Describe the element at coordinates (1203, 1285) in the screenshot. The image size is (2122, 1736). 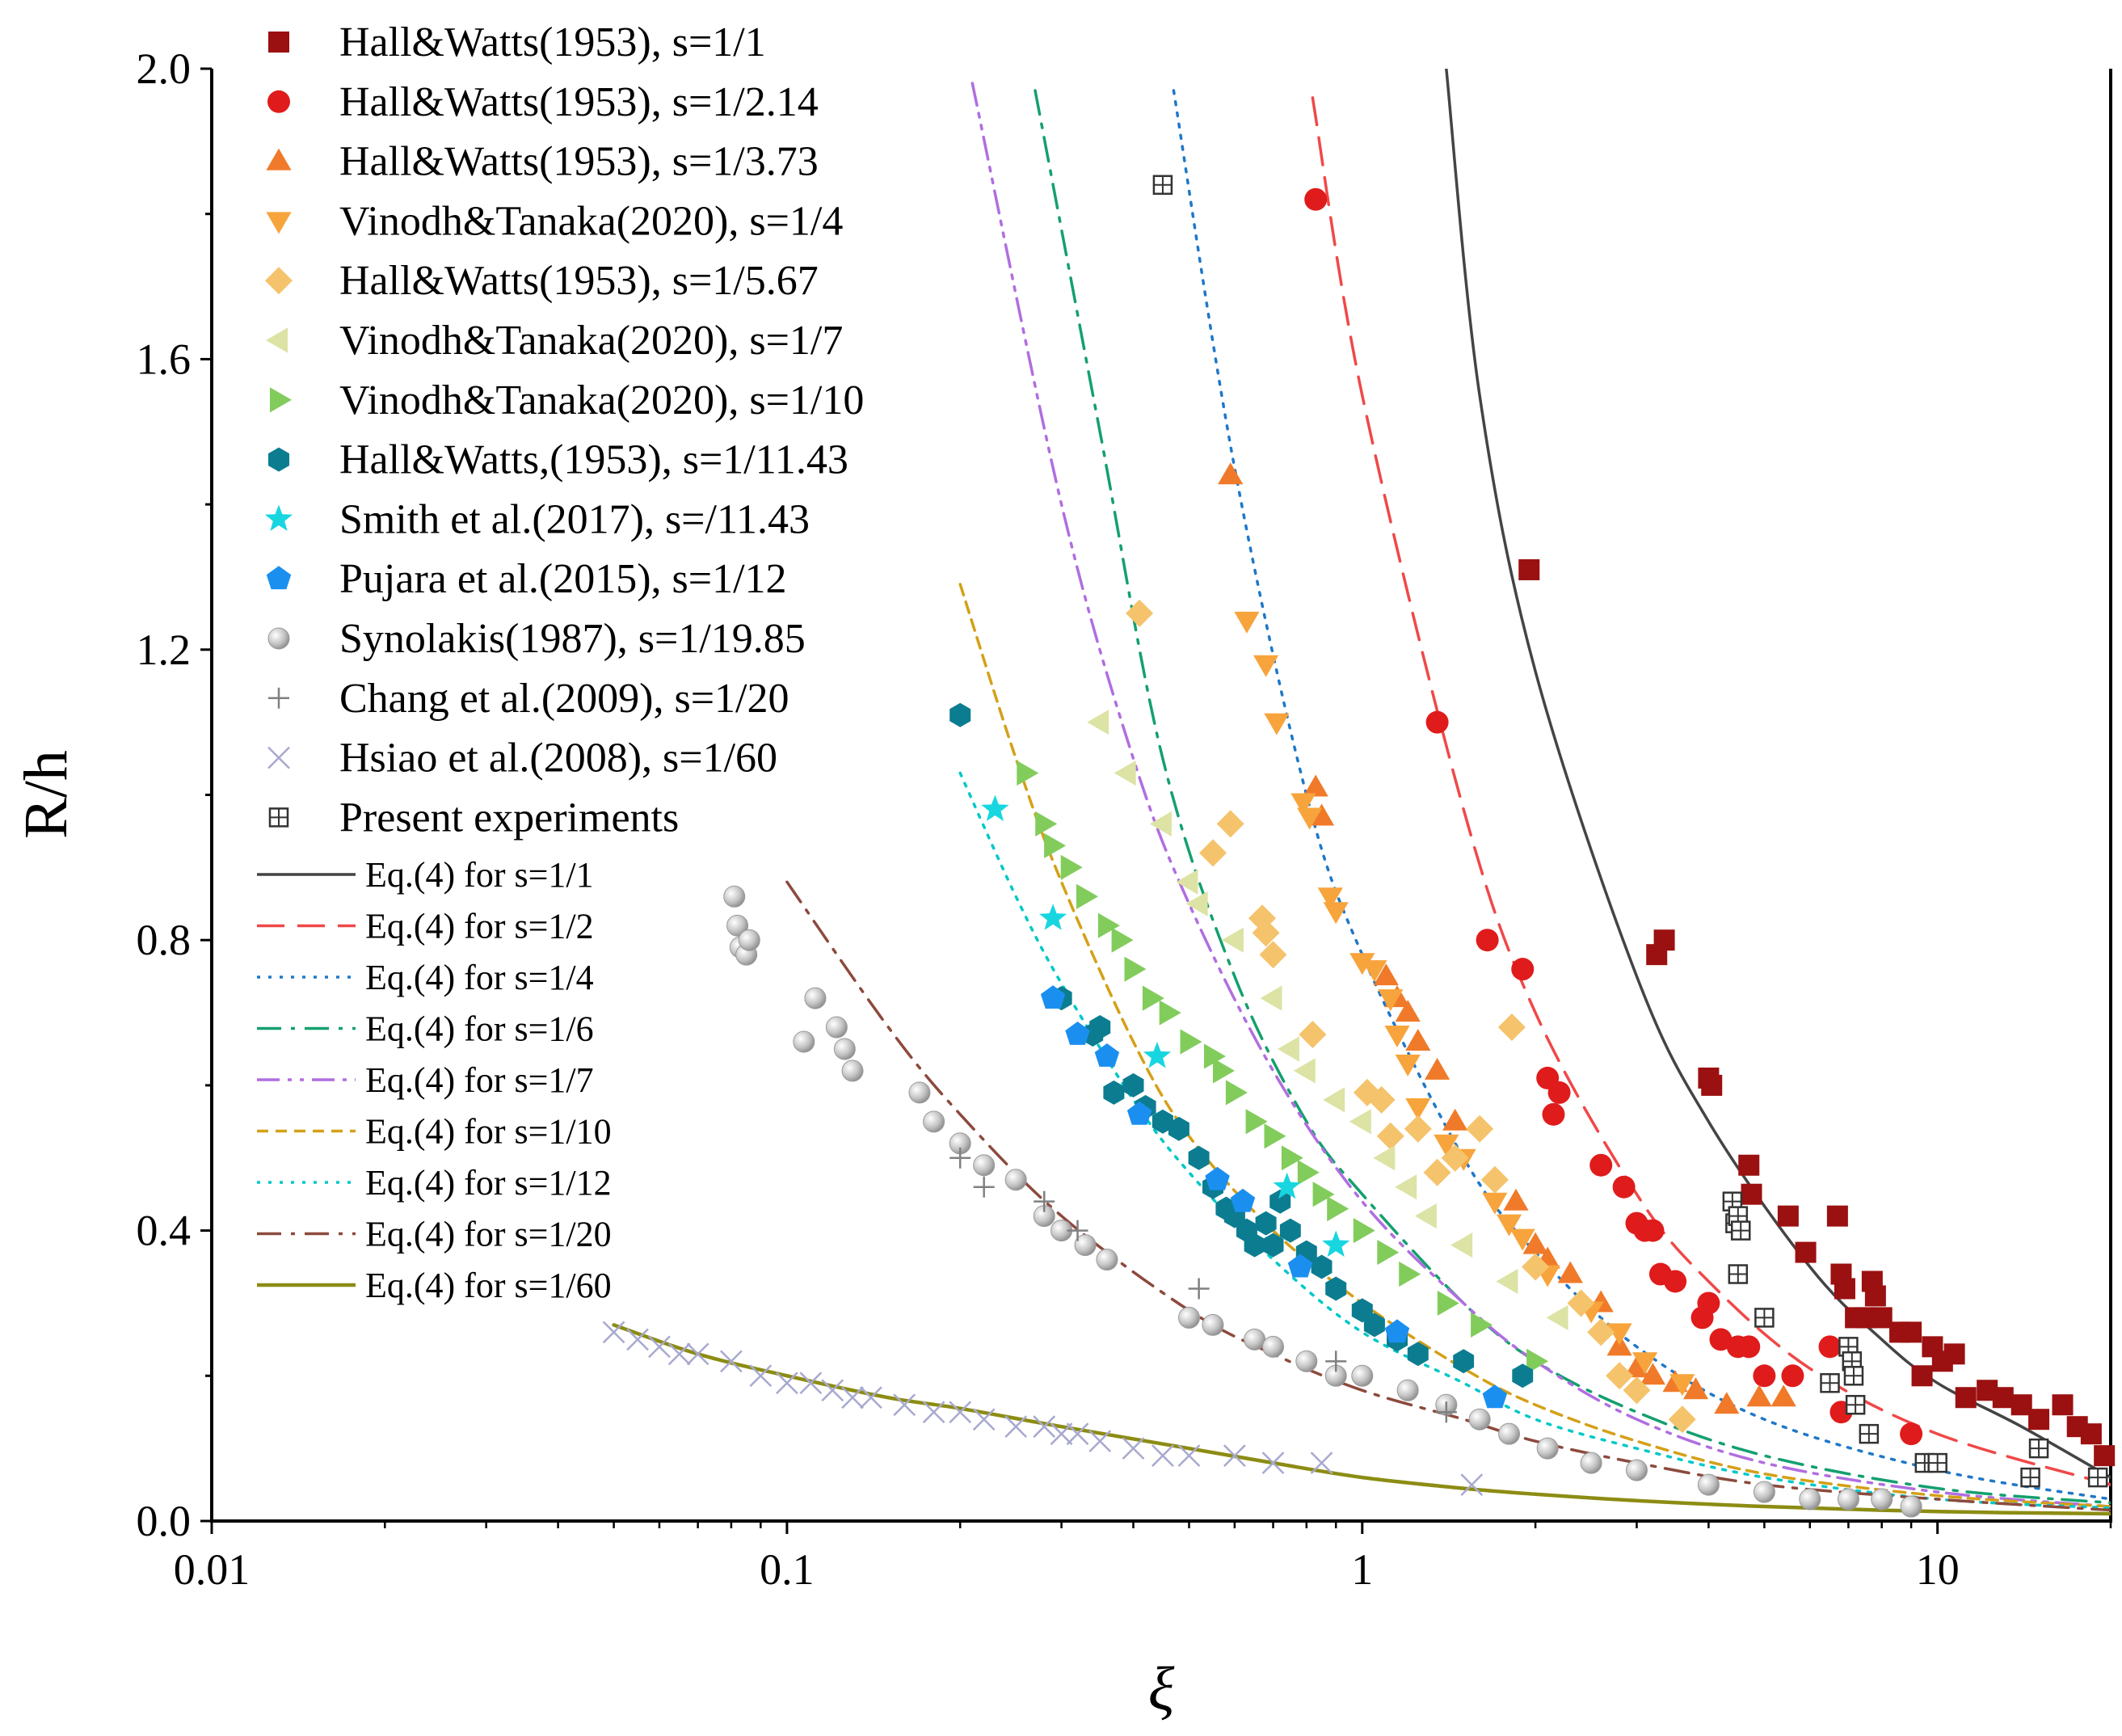
I see `series-chang` at that location.